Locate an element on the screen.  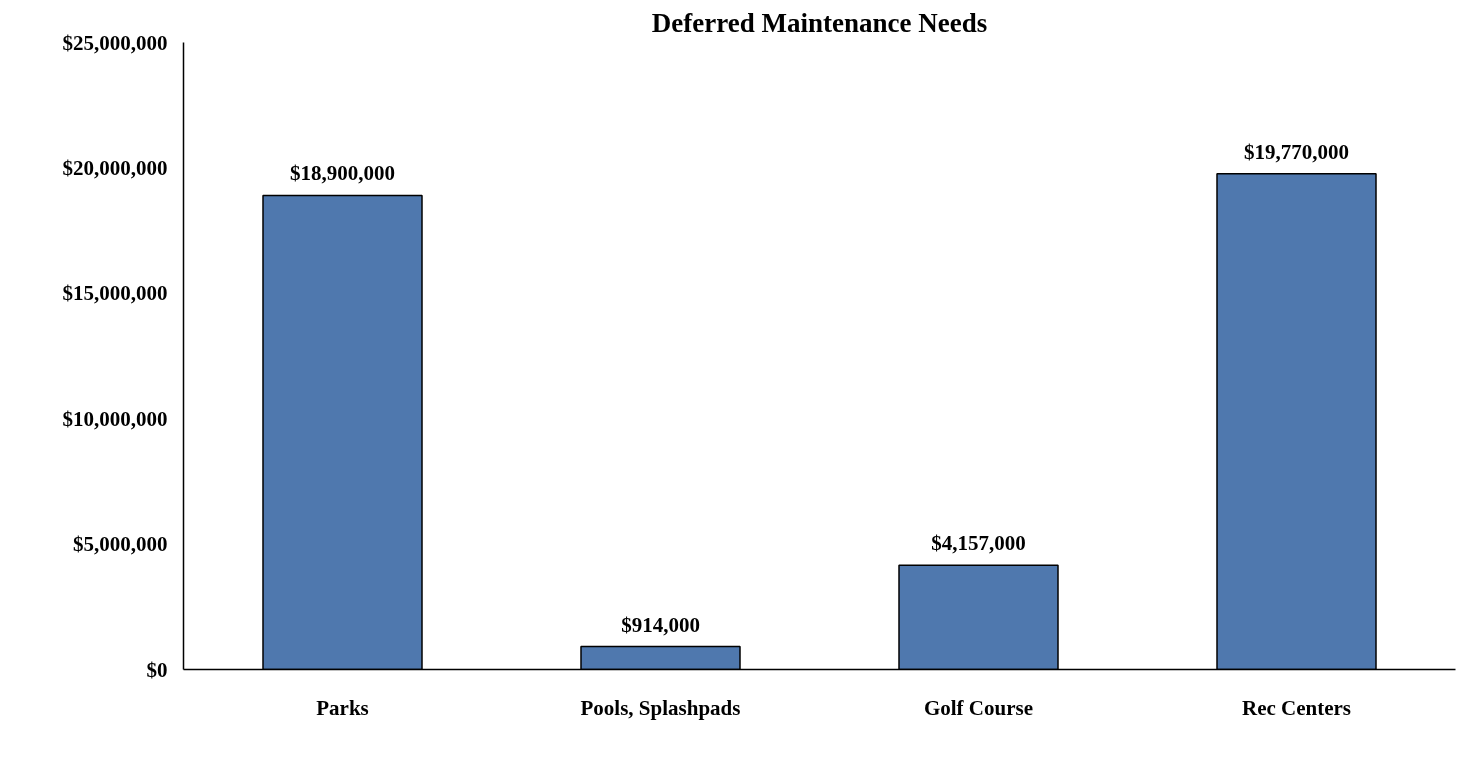
data-label: $19,770,000 is located at coordinates (1296, 151).